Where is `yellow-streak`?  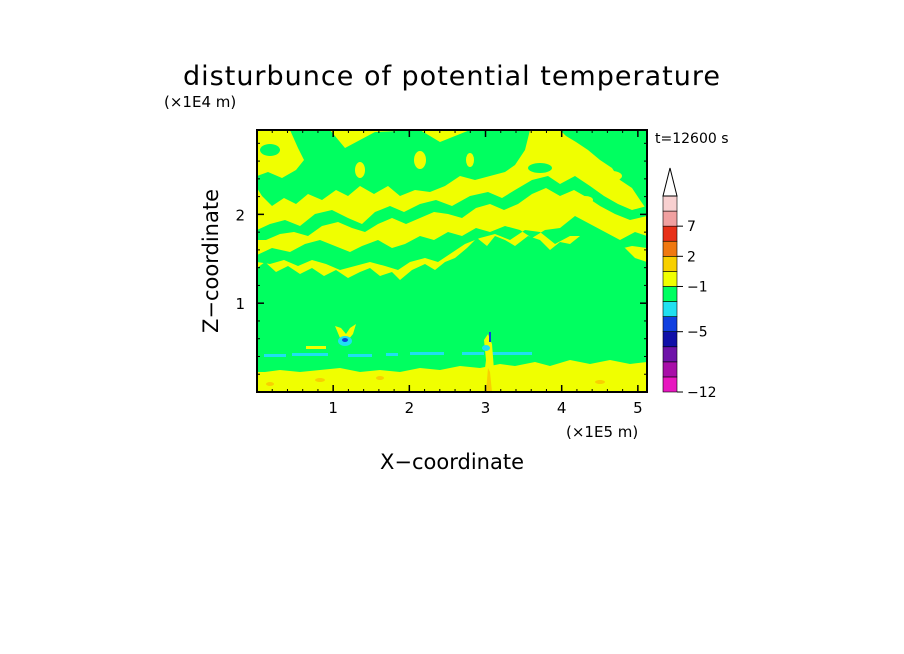 yellow-streak is located at coordinates (316, 347).